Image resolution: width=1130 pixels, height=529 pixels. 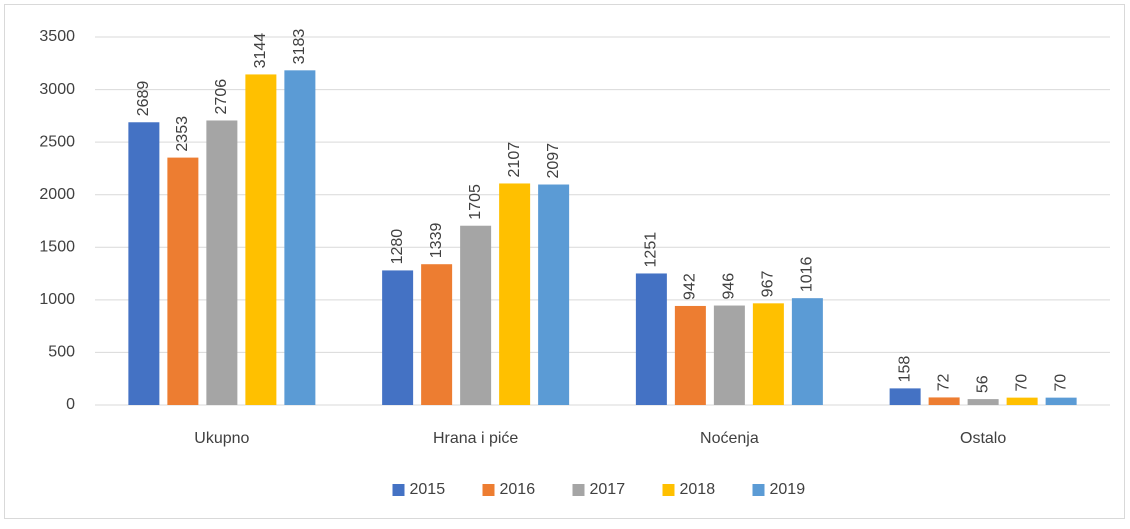 What do you see at coordinates (221, 97) in the screenshot?
I see `data-label: 2706` at bounding box center [221, 97].